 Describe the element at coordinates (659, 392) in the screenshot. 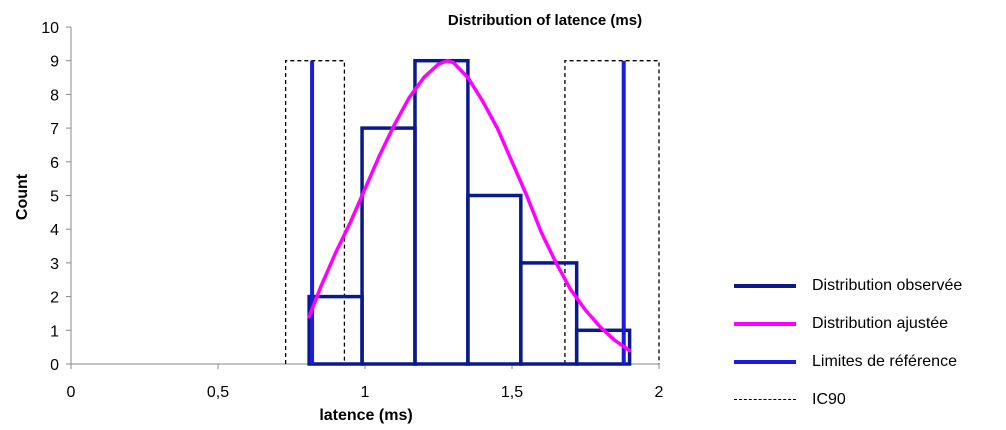

I see `x-tick-label: 2` at that location.